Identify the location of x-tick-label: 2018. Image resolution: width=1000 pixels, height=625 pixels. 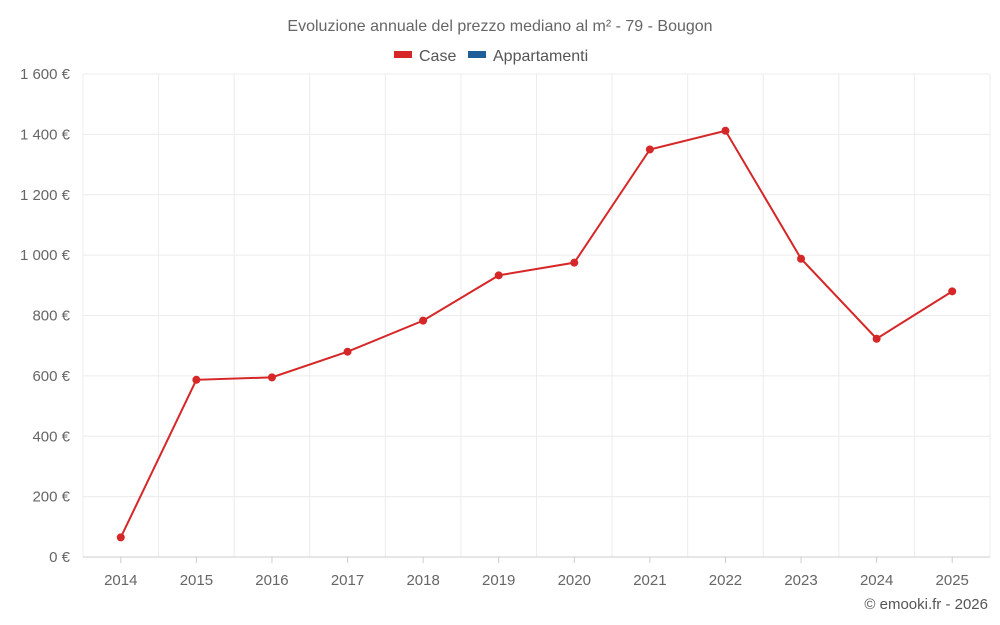
(422, 580).